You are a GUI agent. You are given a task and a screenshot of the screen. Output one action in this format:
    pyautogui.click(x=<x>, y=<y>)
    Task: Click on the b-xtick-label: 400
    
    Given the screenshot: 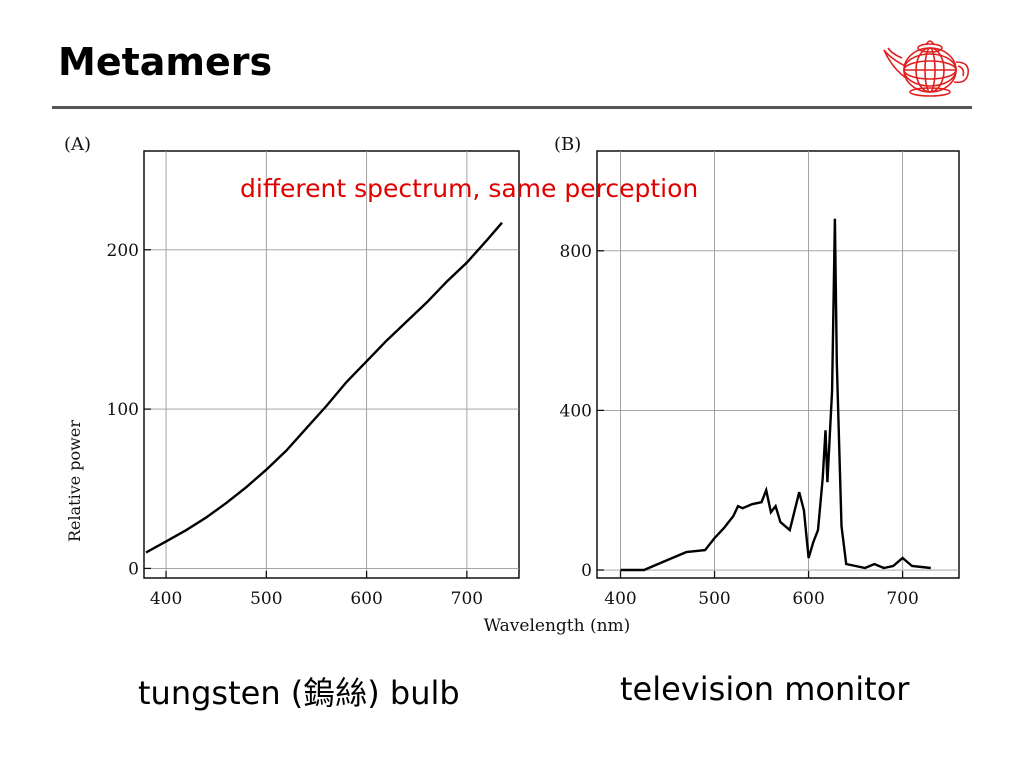 What is the action you would take?
    pyautogui.click(x=620, y=599)
    